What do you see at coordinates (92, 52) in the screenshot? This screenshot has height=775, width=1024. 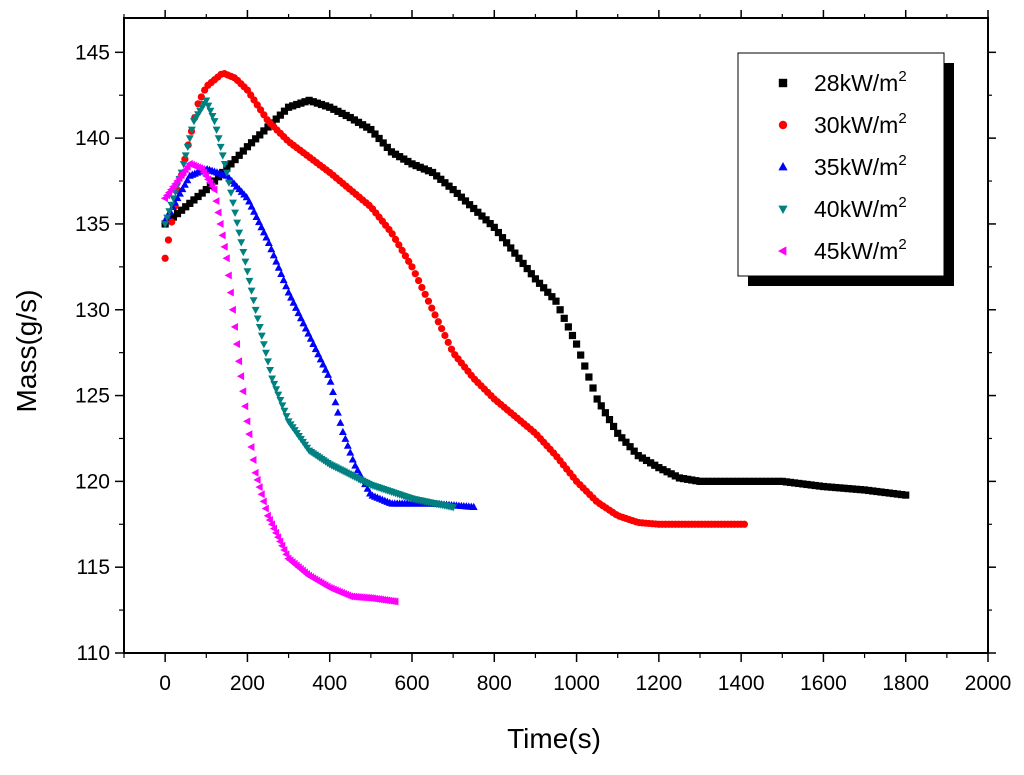 I see `y-tick-label: 145` at bounding box center [92, 52].